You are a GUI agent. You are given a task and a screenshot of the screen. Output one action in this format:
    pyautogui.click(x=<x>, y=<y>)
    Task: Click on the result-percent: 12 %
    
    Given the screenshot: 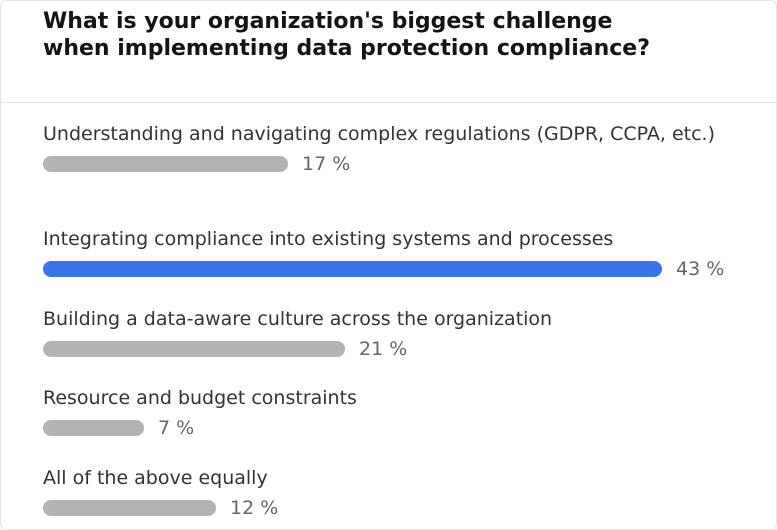 What is the action you would take?
    pyautogui.click(x=254, y=508)
    